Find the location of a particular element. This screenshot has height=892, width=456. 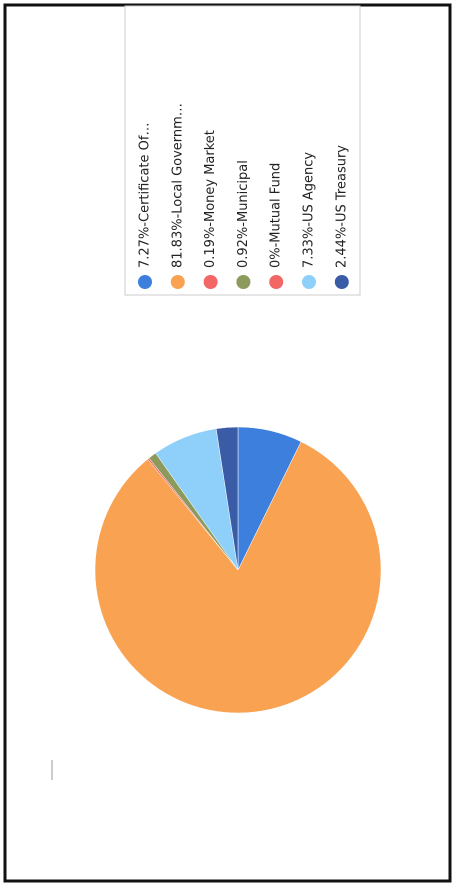

pie-slice is located at coordinates (227, 498).